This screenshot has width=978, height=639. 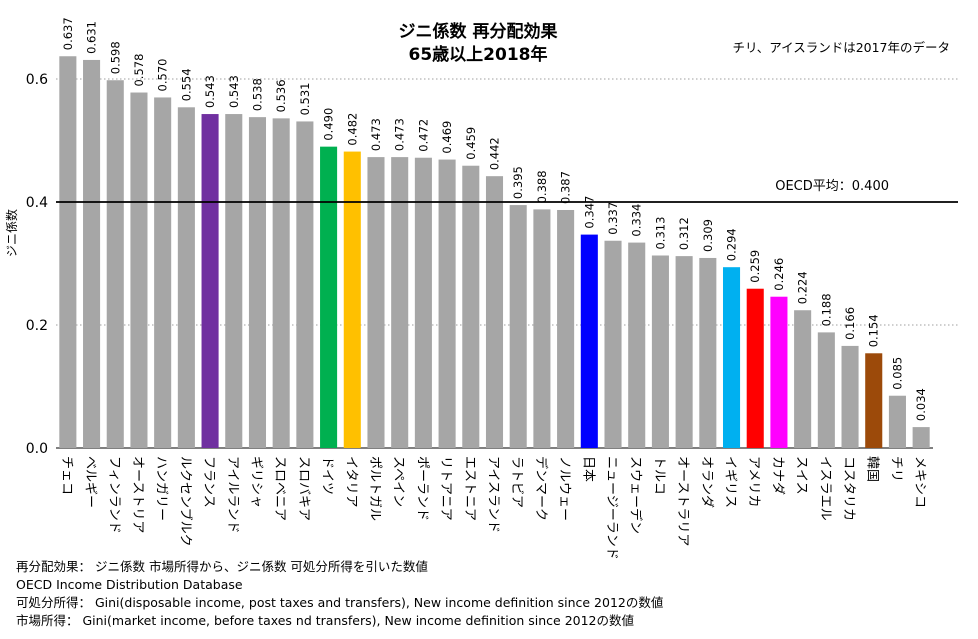 I want to click on data-label: 0.294, so click(x=732, y=244).